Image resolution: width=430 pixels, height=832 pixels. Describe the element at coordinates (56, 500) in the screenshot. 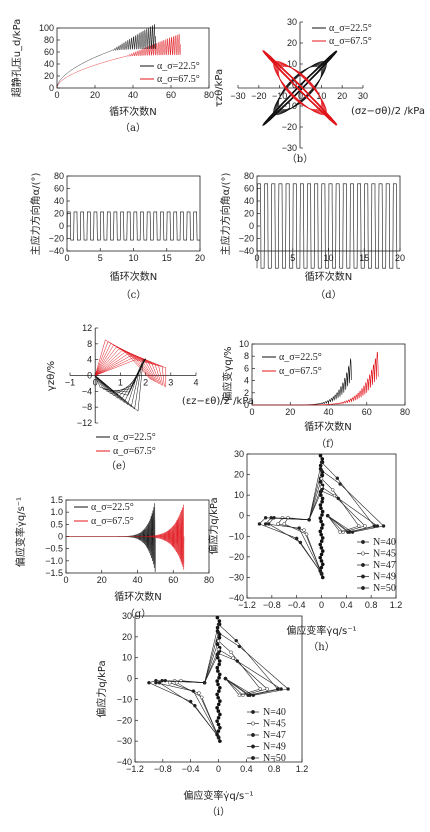

I see `panel-g-ytick-label: 1.5` at that location.